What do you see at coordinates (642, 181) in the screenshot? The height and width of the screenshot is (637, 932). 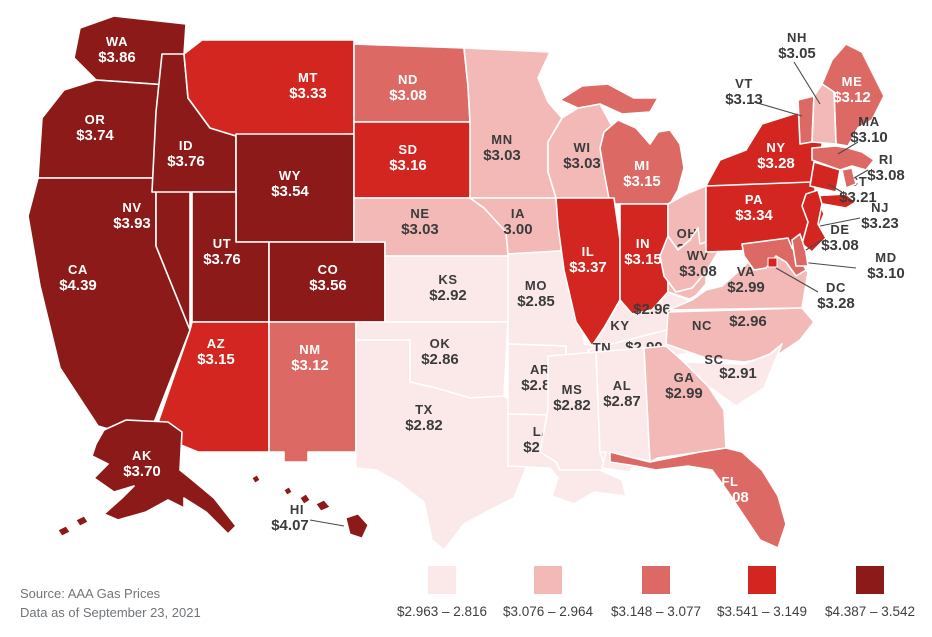 I see `state-mi-price: $3.15` at bounding box center [642, 181].